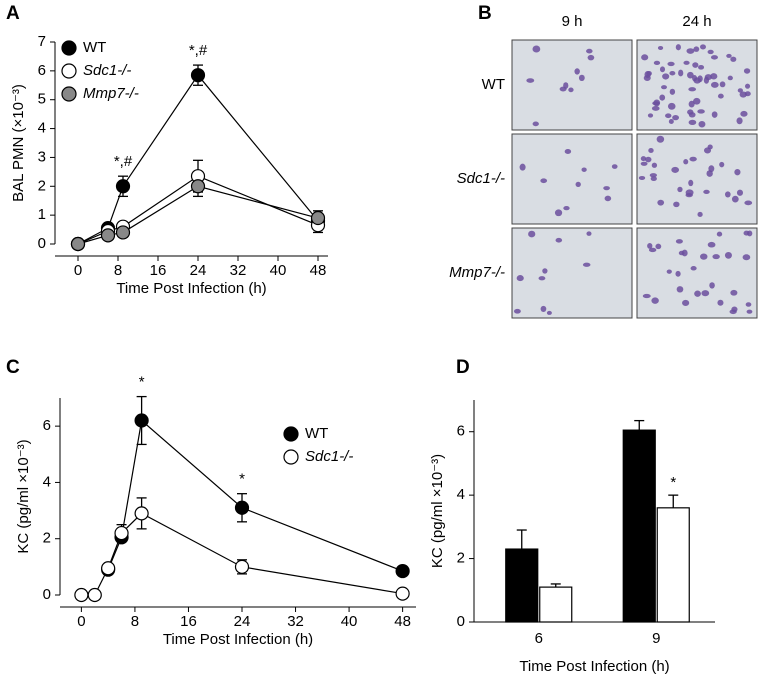 The image size is (758, 682). What do you see at coordinates (78, 270) in the screenshot?
I see `x-tick-label: 0` at bounding box center [78, 270].